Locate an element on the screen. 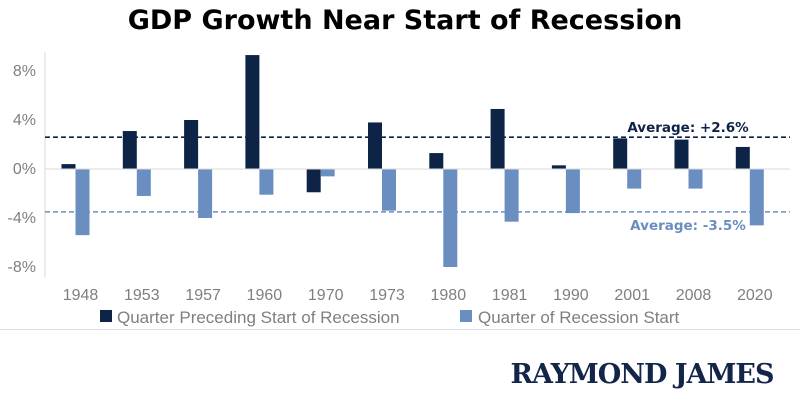  legend-label: Quarter Preceding Start of Recession is located at coordinates (258, 317).